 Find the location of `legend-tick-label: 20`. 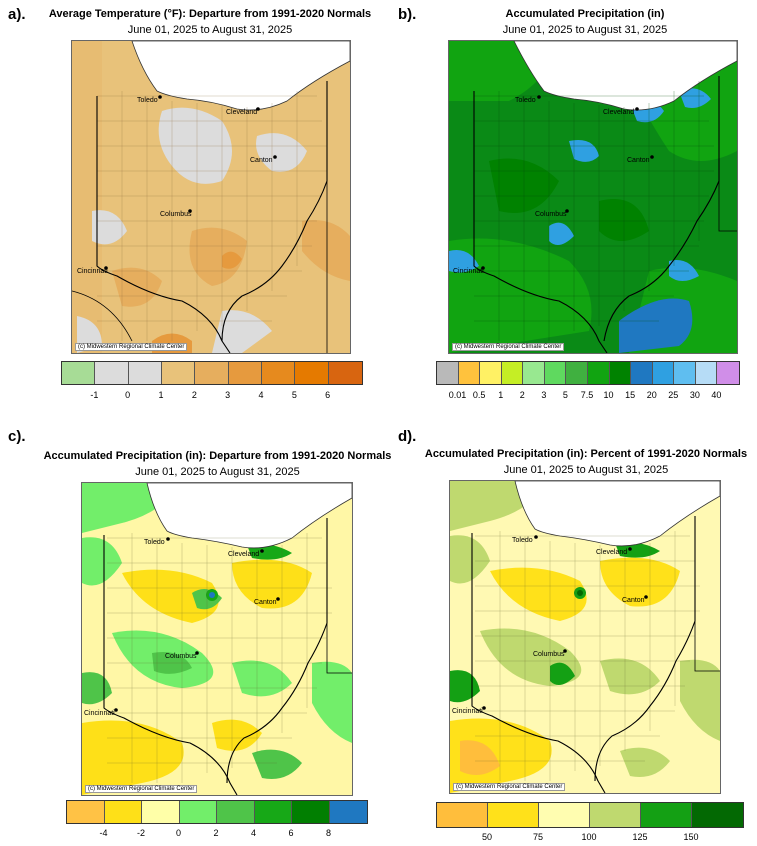

legend-tick-label: 20 is located at coordinates (651, 395).